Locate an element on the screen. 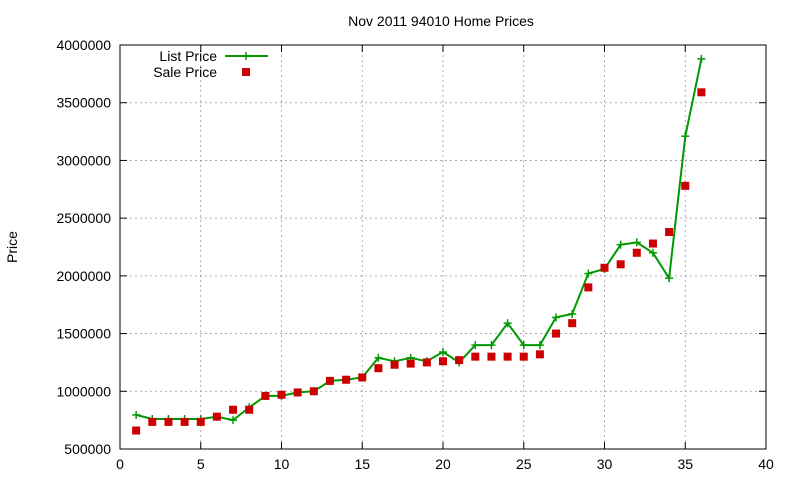  x-tick-label: 15 is located at coordinates (362, 464).